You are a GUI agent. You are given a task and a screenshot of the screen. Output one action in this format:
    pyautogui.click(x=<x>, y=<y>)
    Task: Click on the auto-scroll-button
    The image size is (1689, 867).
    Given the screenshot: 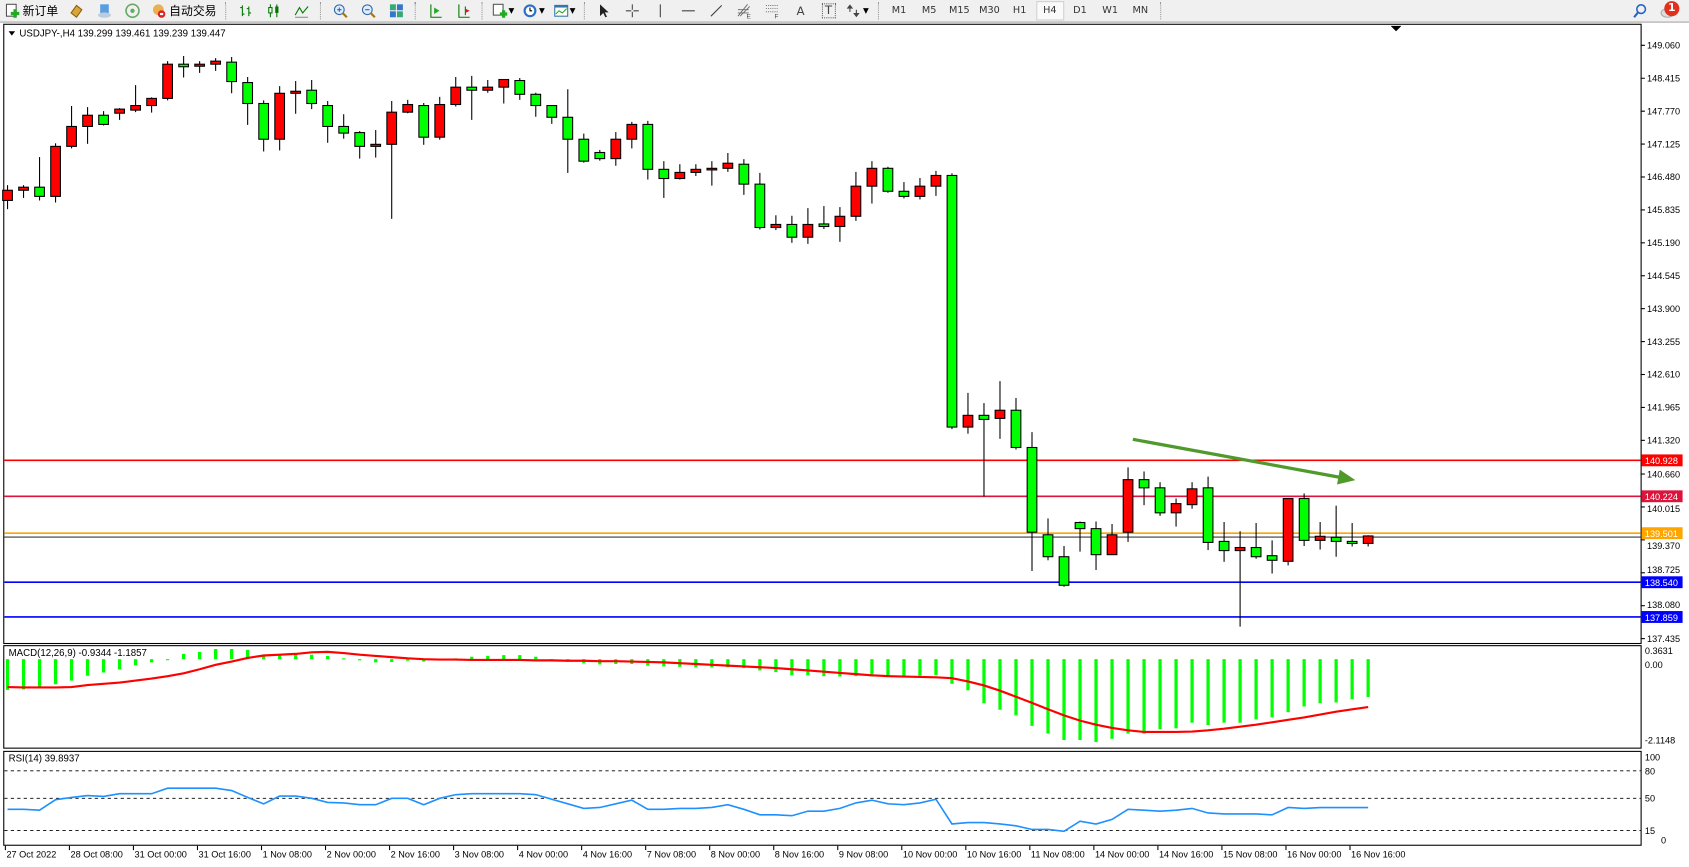 What is the action you would take?
    pyautogui.click(x=435, y=10)
    